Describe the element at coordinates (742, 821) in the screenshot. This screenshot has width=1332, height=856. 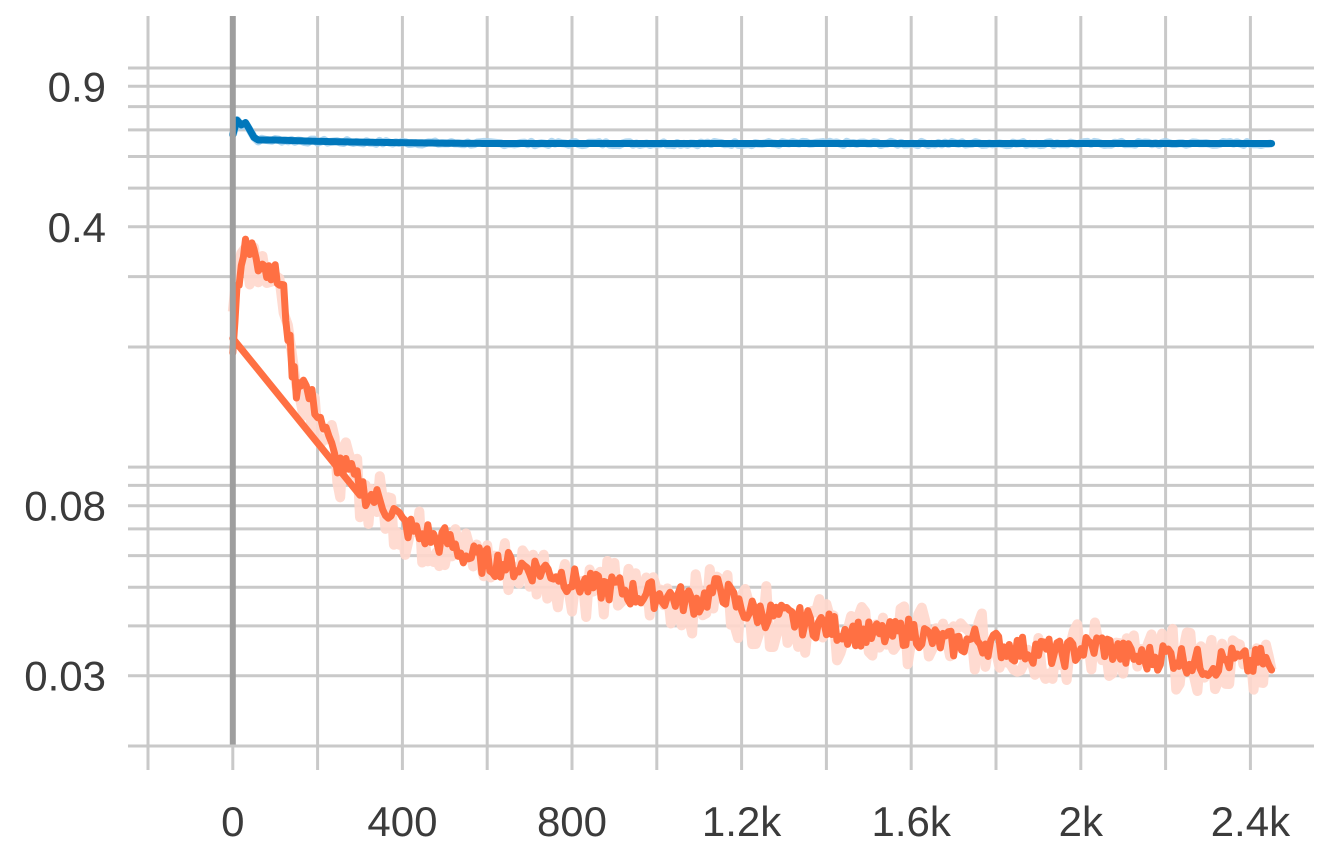
I see `x-tick-label: 1.2k` at that location.